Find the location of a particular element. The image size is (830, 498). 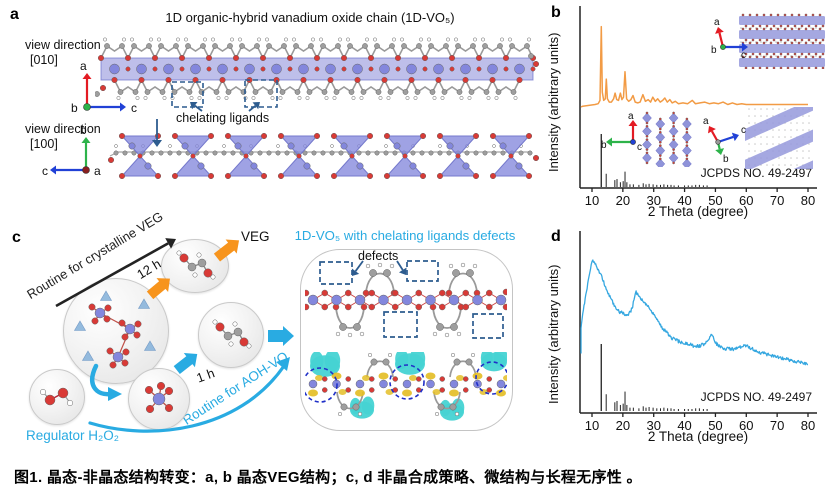

water-triangle is located at coordinates (80, 325).